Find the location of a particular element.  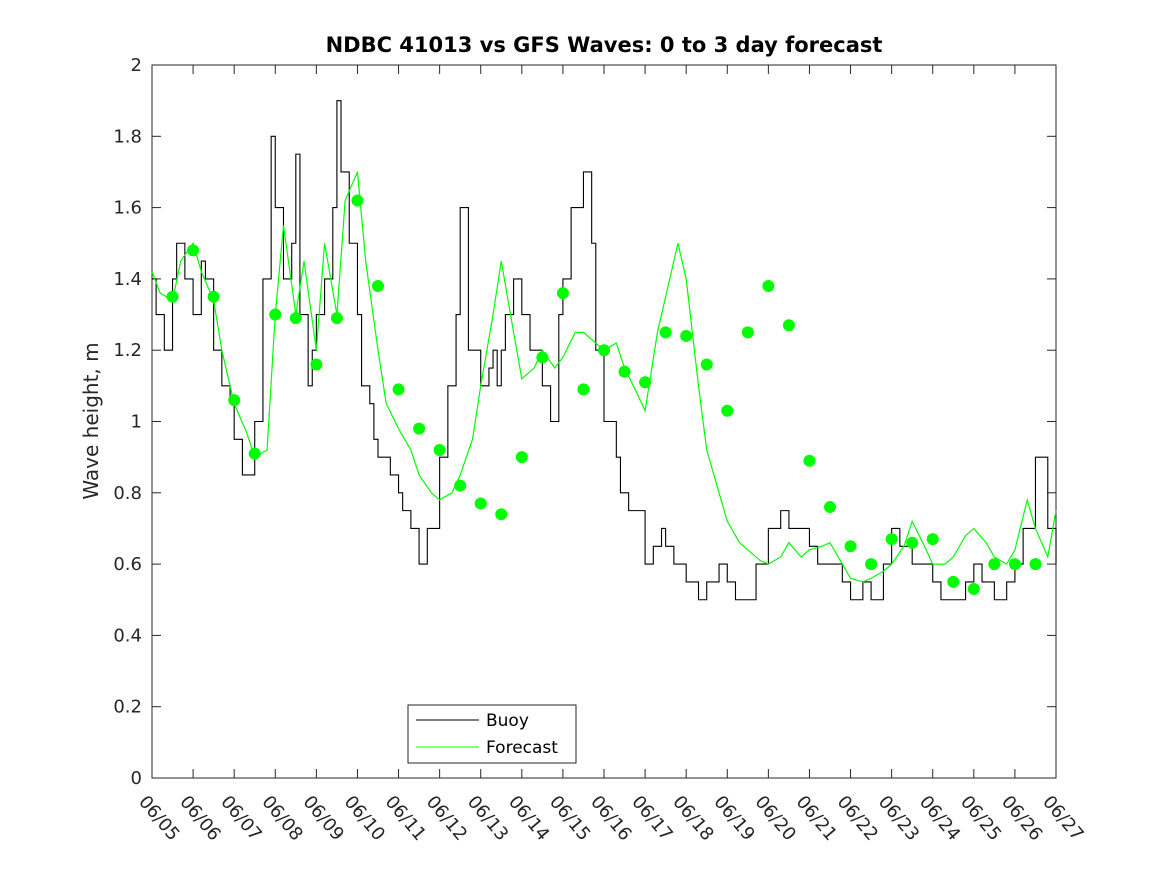

y-tick-label: 0.8 is located at coordinates (127, 493).